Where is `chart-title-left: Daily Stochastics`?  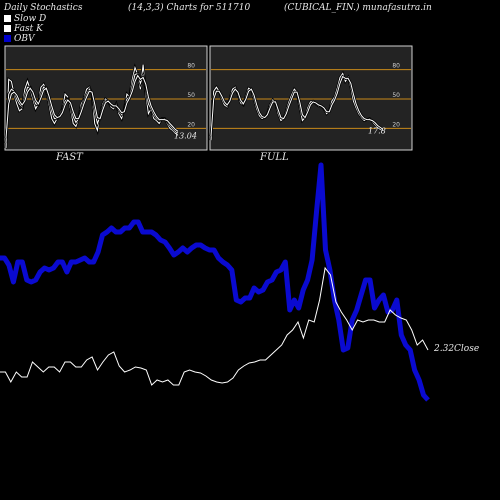 chart-title-left: Daily Stochastics is located at coordinates (43, 8).